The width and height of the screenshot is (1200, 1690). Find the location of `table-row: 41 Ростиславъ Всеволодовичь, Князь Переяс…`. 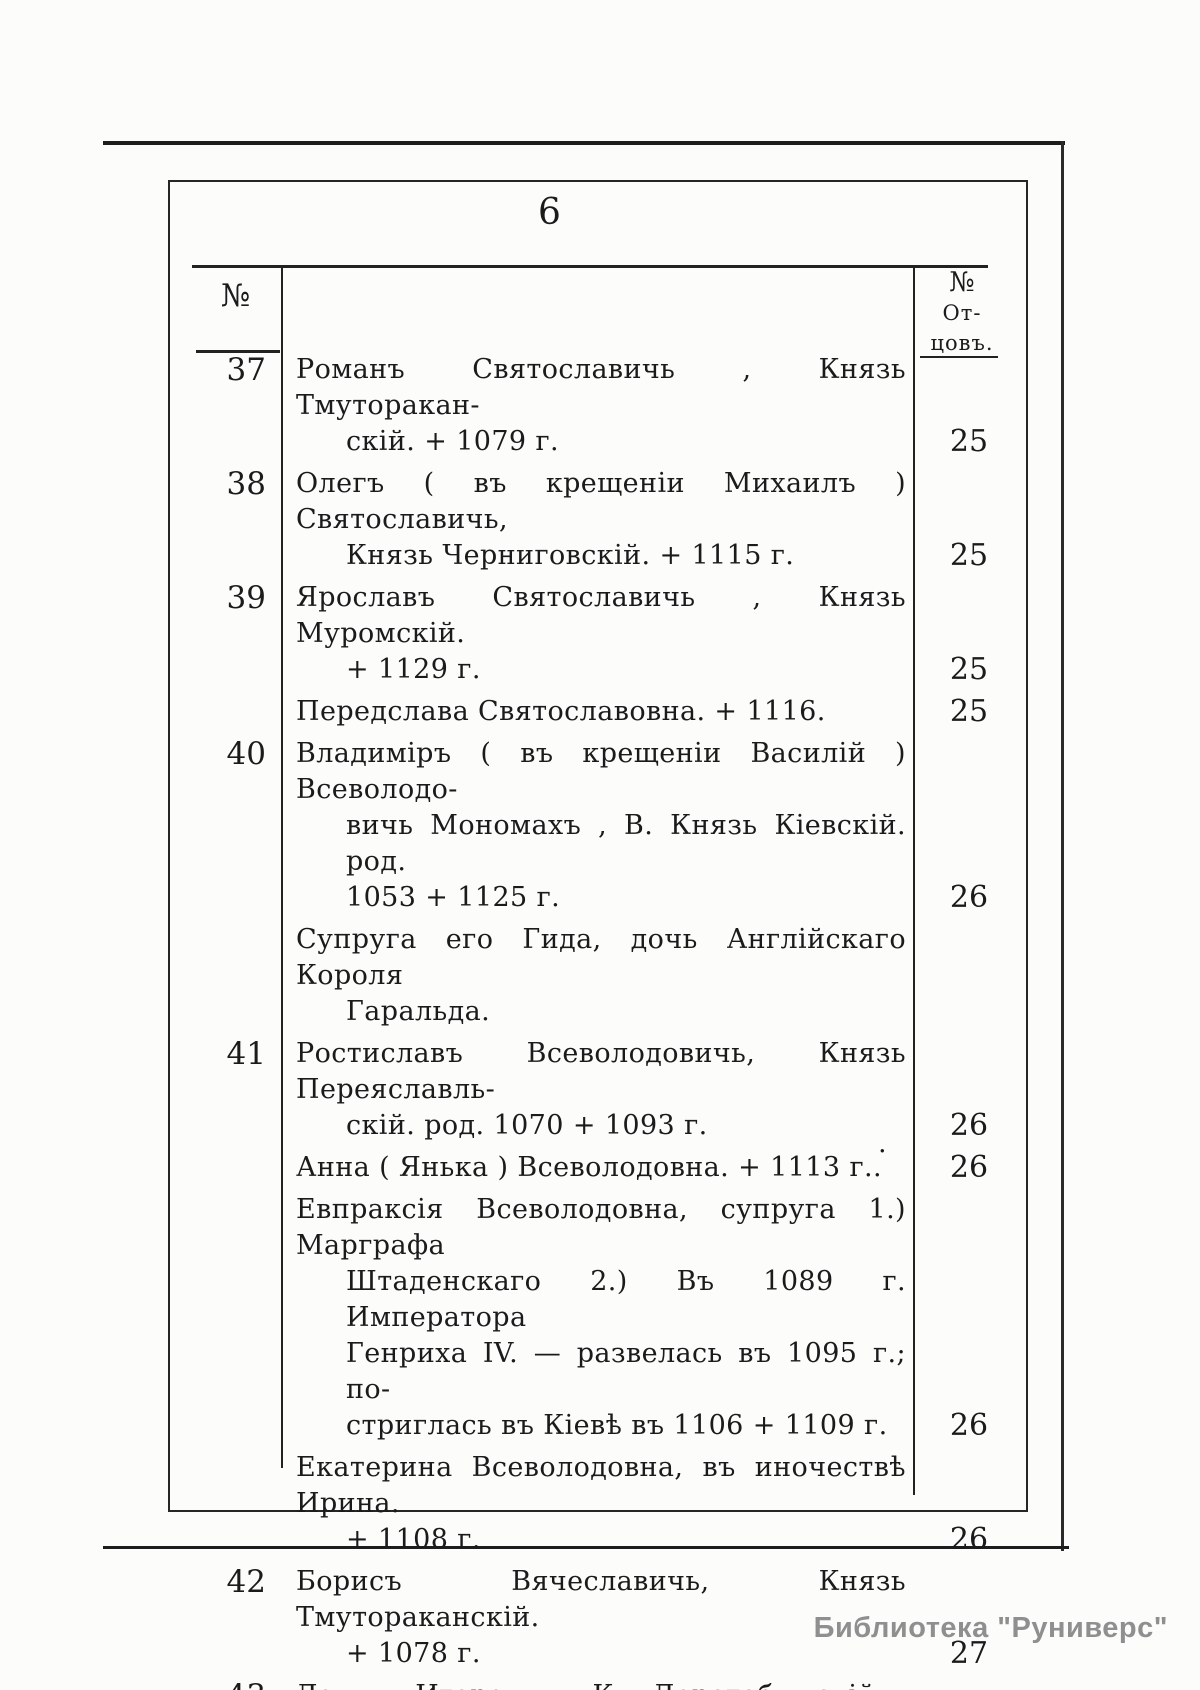

table-row: 41 Ростиславъ Всеволодовичь, Князь Переяс… is located at coordinates (607, 1090).